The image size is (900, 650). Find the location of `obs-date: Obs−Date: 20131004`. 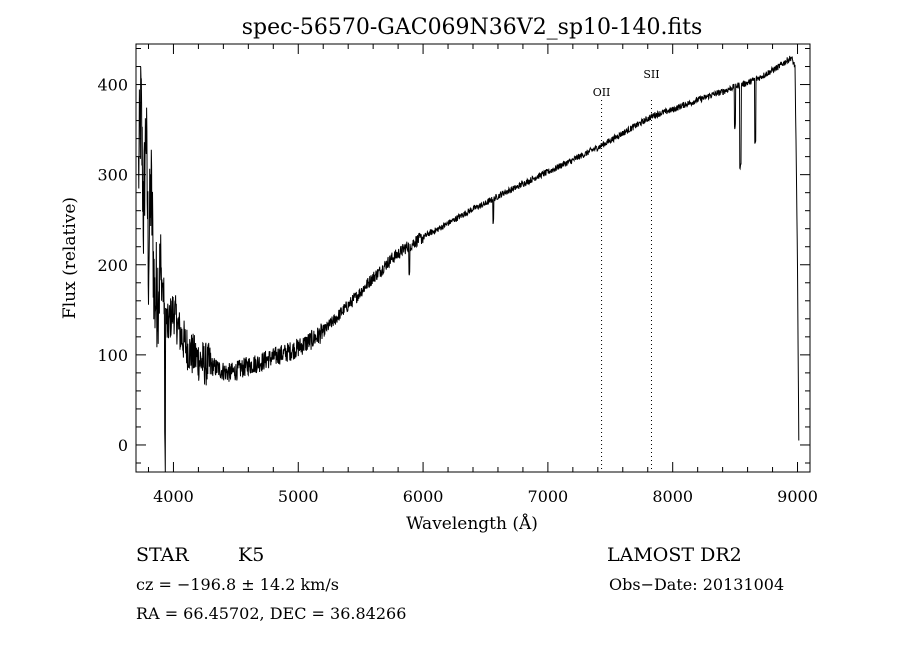

obs-date: Obs−Date: 20131004 is located at coordinates (696, 584).